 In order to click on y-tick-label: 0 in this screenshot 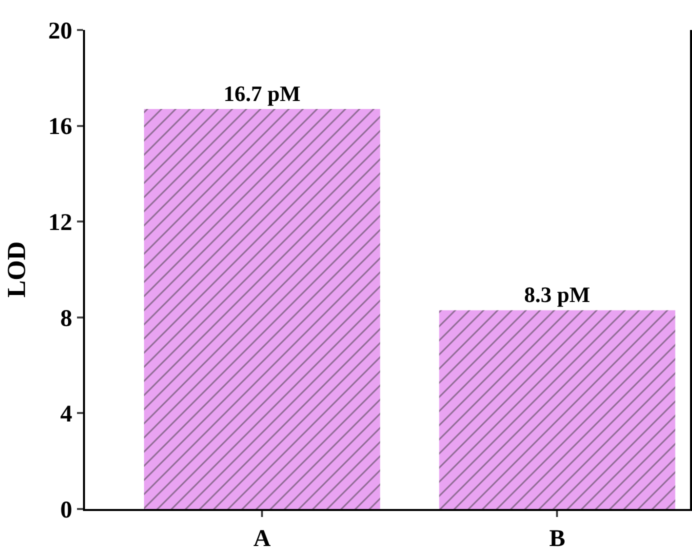, I will do `click(66, 510)`.